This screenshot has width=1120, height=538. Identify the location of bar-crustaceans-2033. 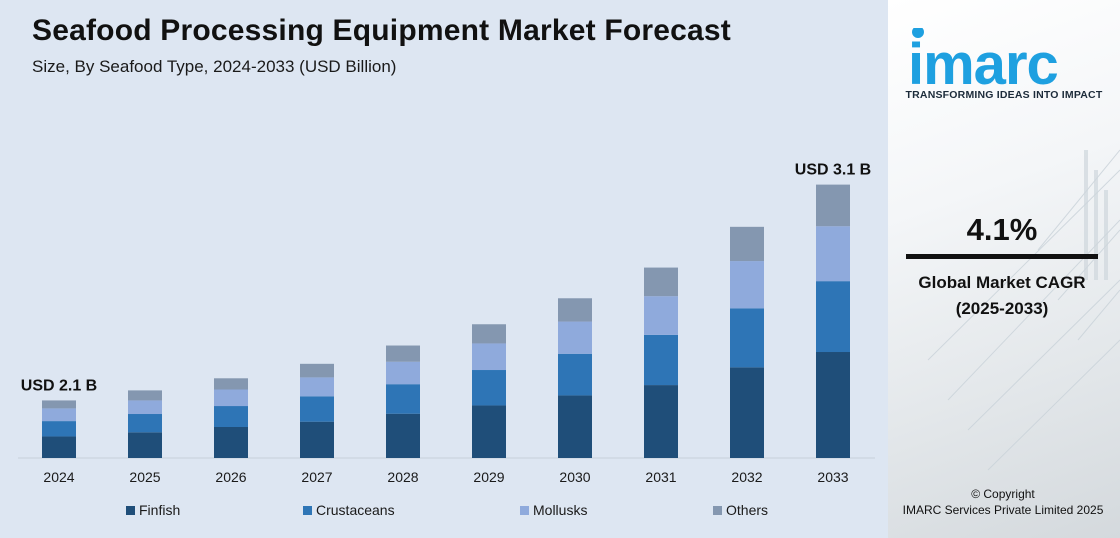
(833, 317).